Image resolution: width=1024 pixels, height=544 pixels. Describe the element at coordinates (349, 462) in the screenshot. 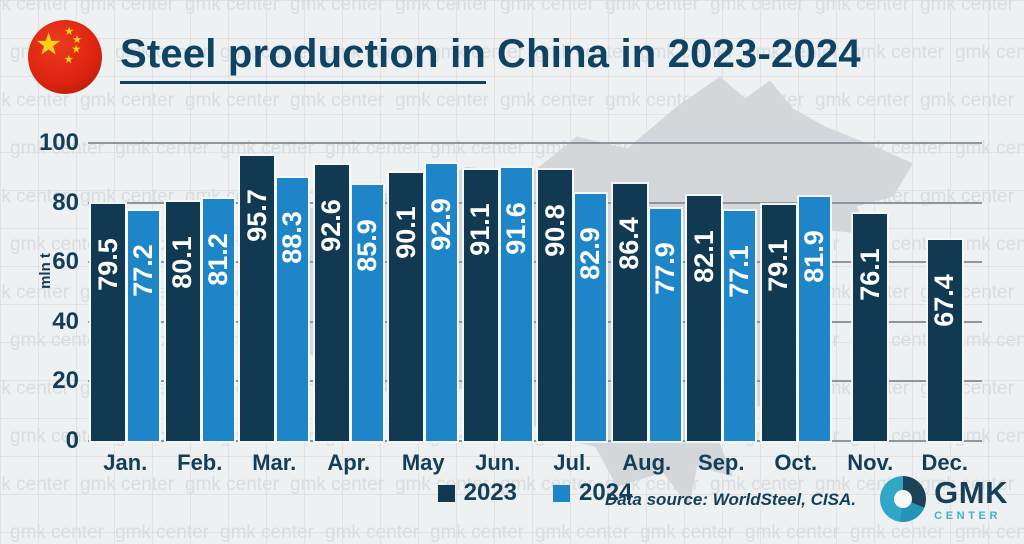

I see `x-tick-apr: Apr.` at that location.